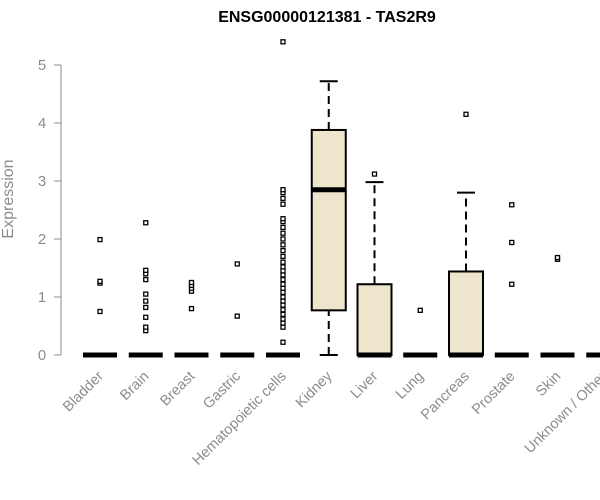  I want to click on x-tick-label: Gastric, so click(222, 391).